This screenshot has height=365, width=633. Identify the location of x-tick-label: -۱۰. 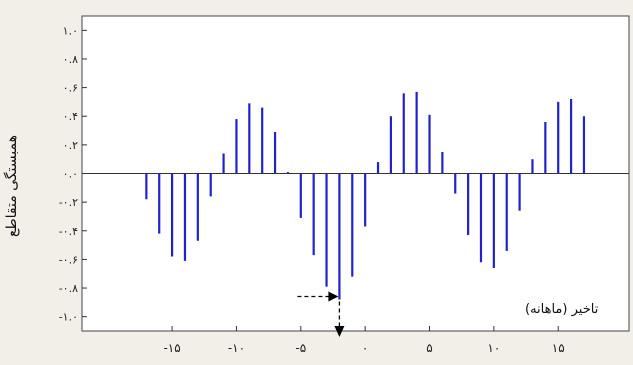
(236, 348).